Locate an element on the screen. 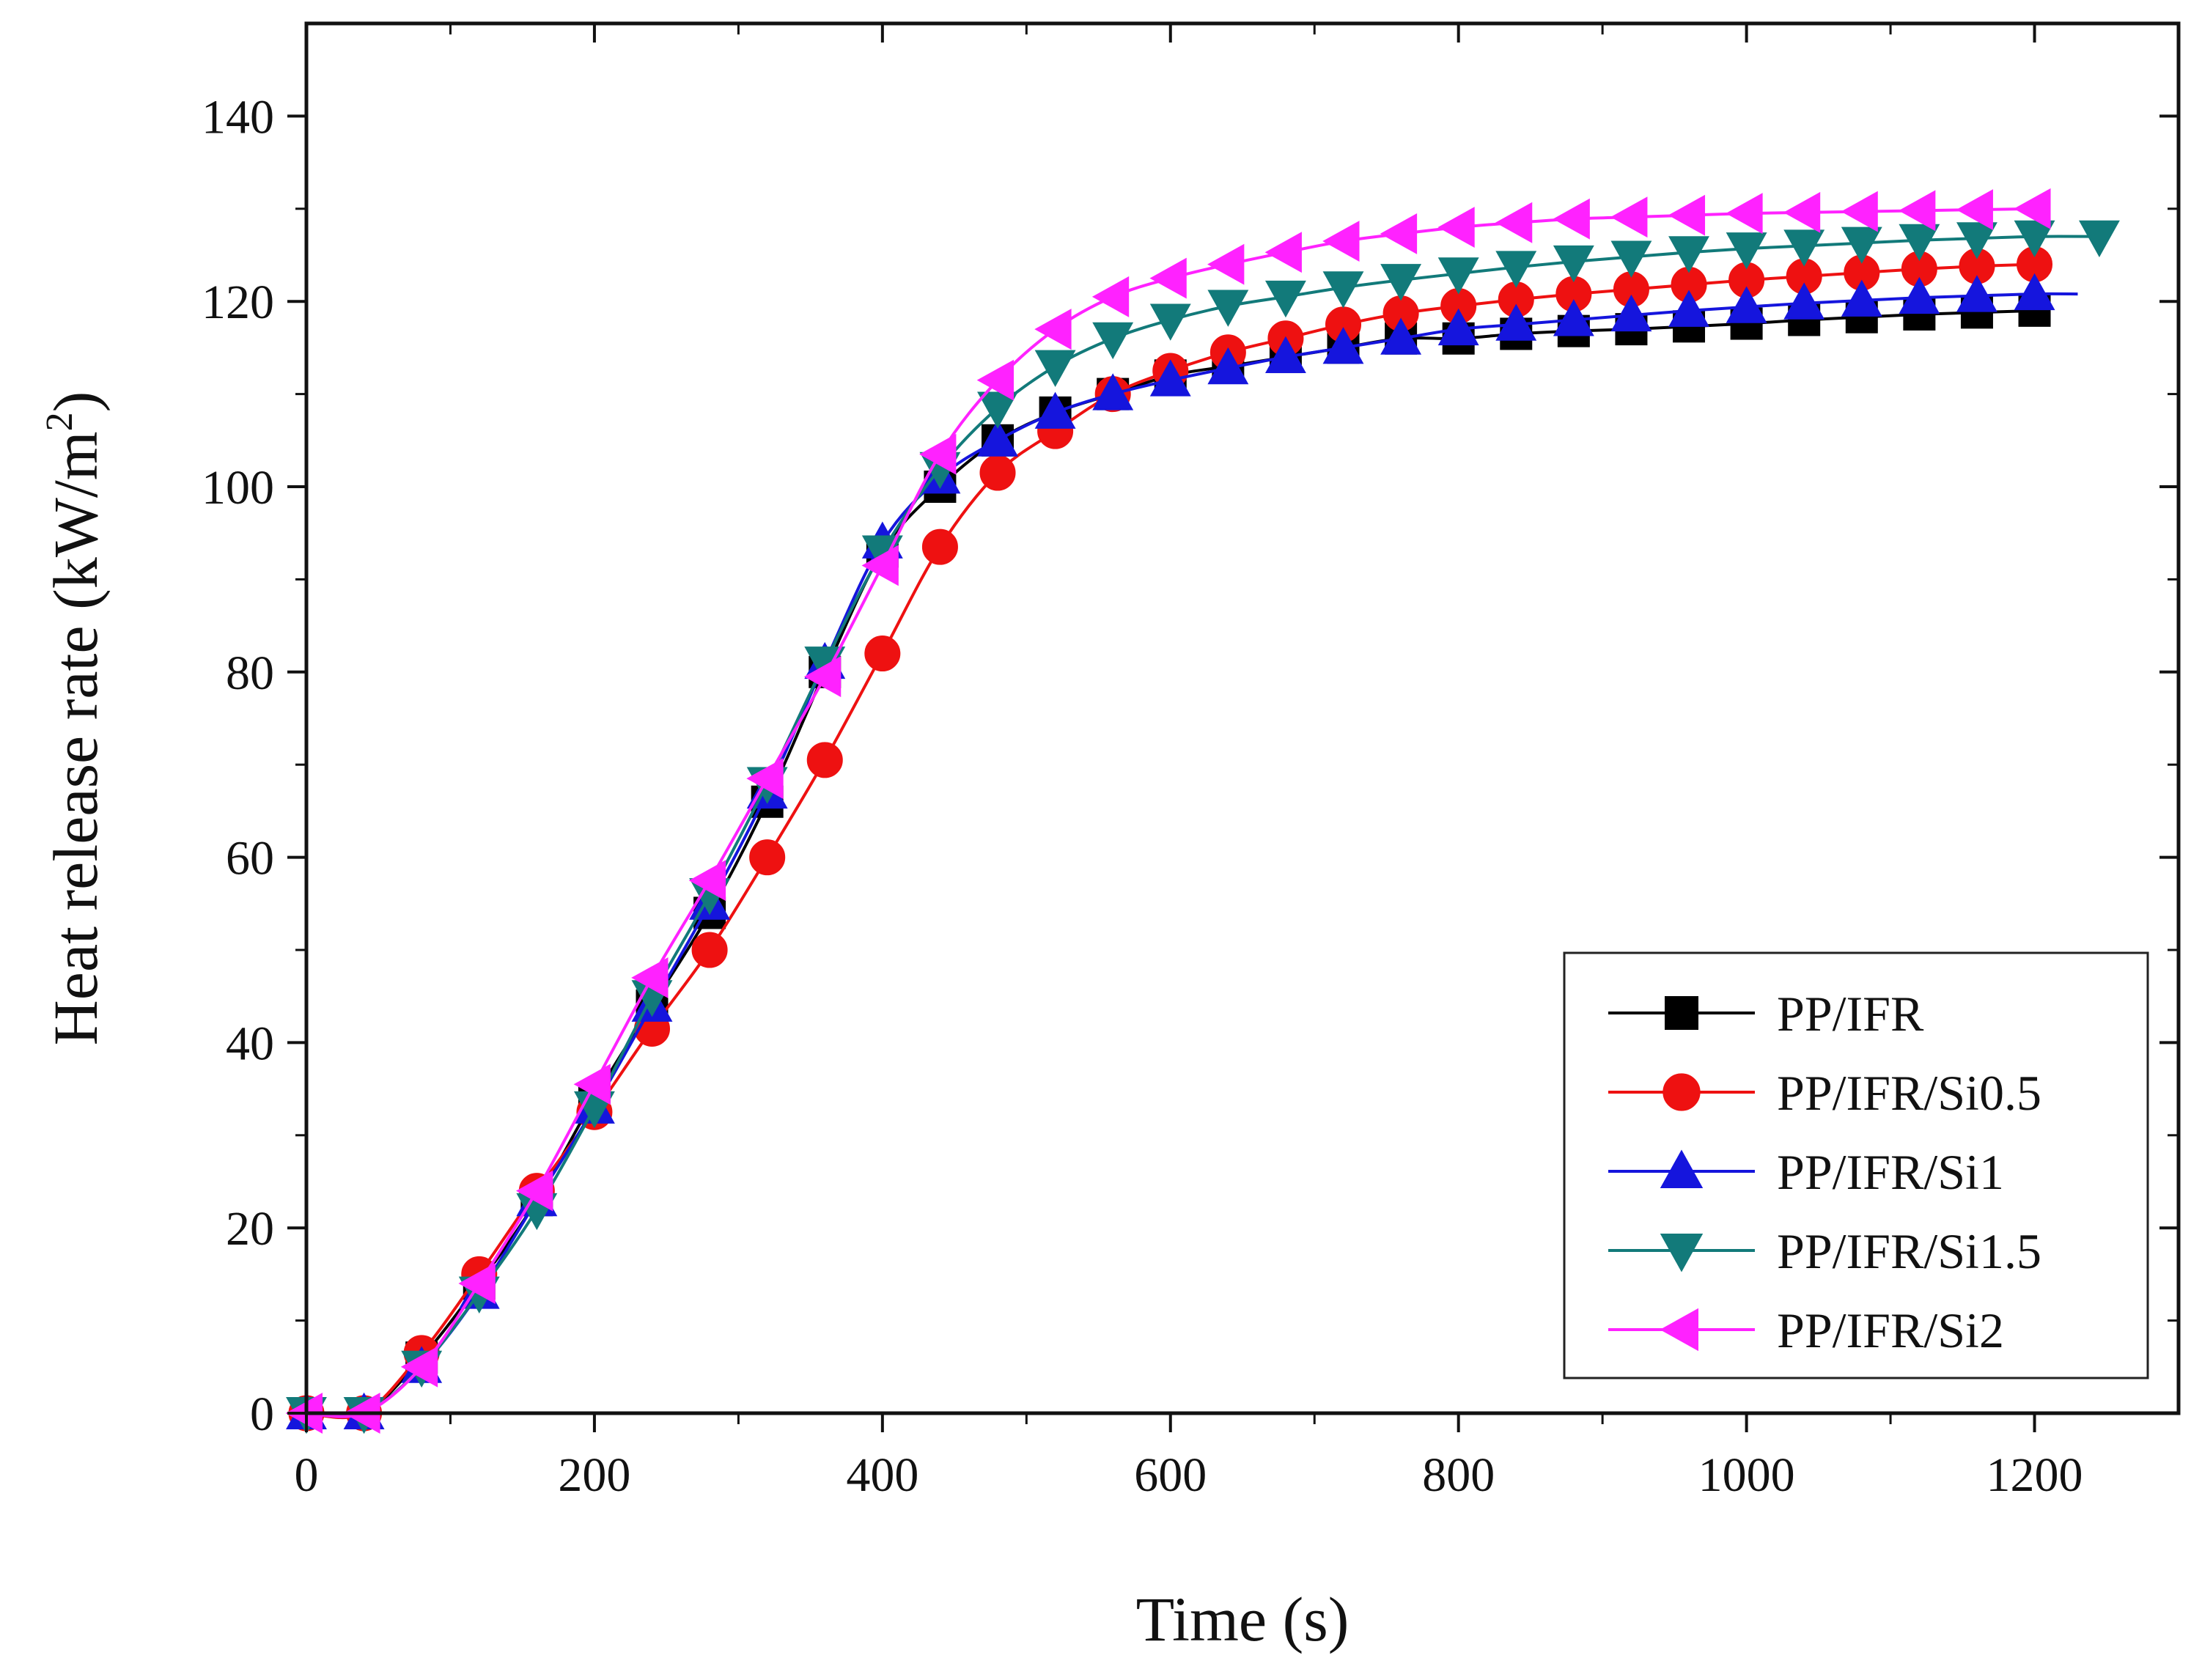  x-tick-label: 1000 is located at coordinates (1747, 1475).